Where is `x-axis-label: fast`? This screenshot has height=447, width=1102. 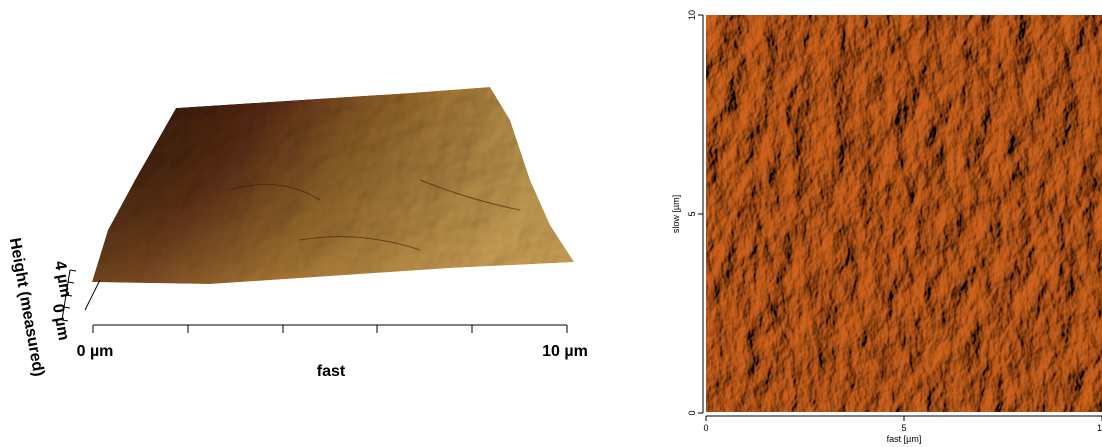
x-axis-label: fast is located at coordinates (331, 371).